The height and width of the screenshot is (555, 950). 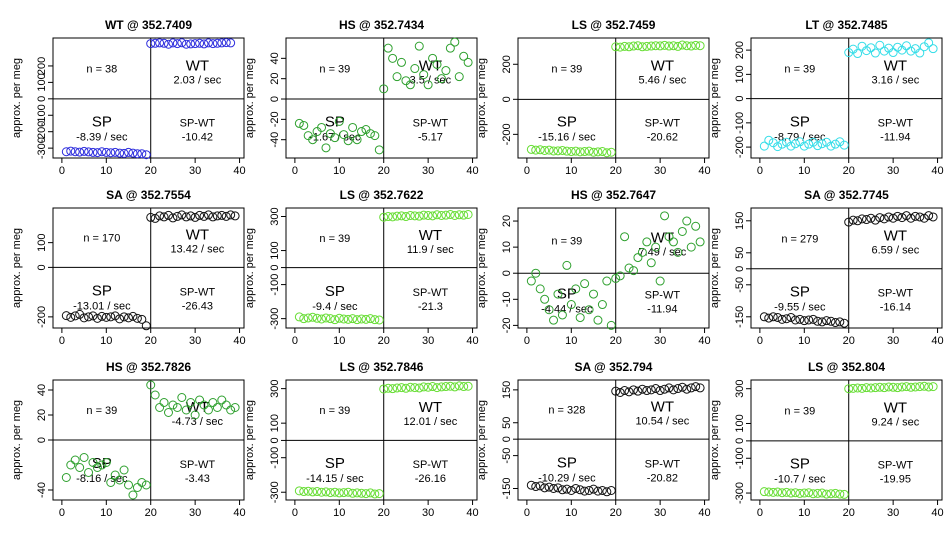 What do you see at coordinates (566, 411) in the screenshot?
I see `n-count-label: n = 328` at bounding box center [566, 411].